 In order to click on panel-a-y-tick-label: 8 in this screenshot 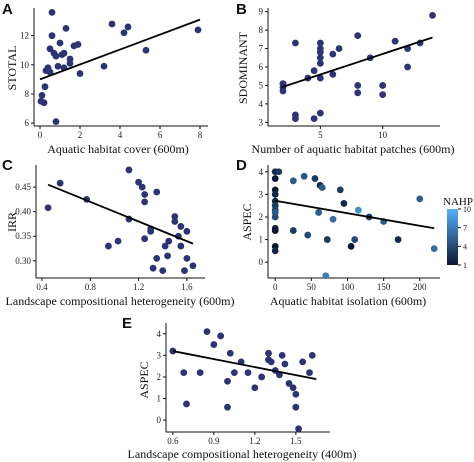, I will do `click(27, 94)`.